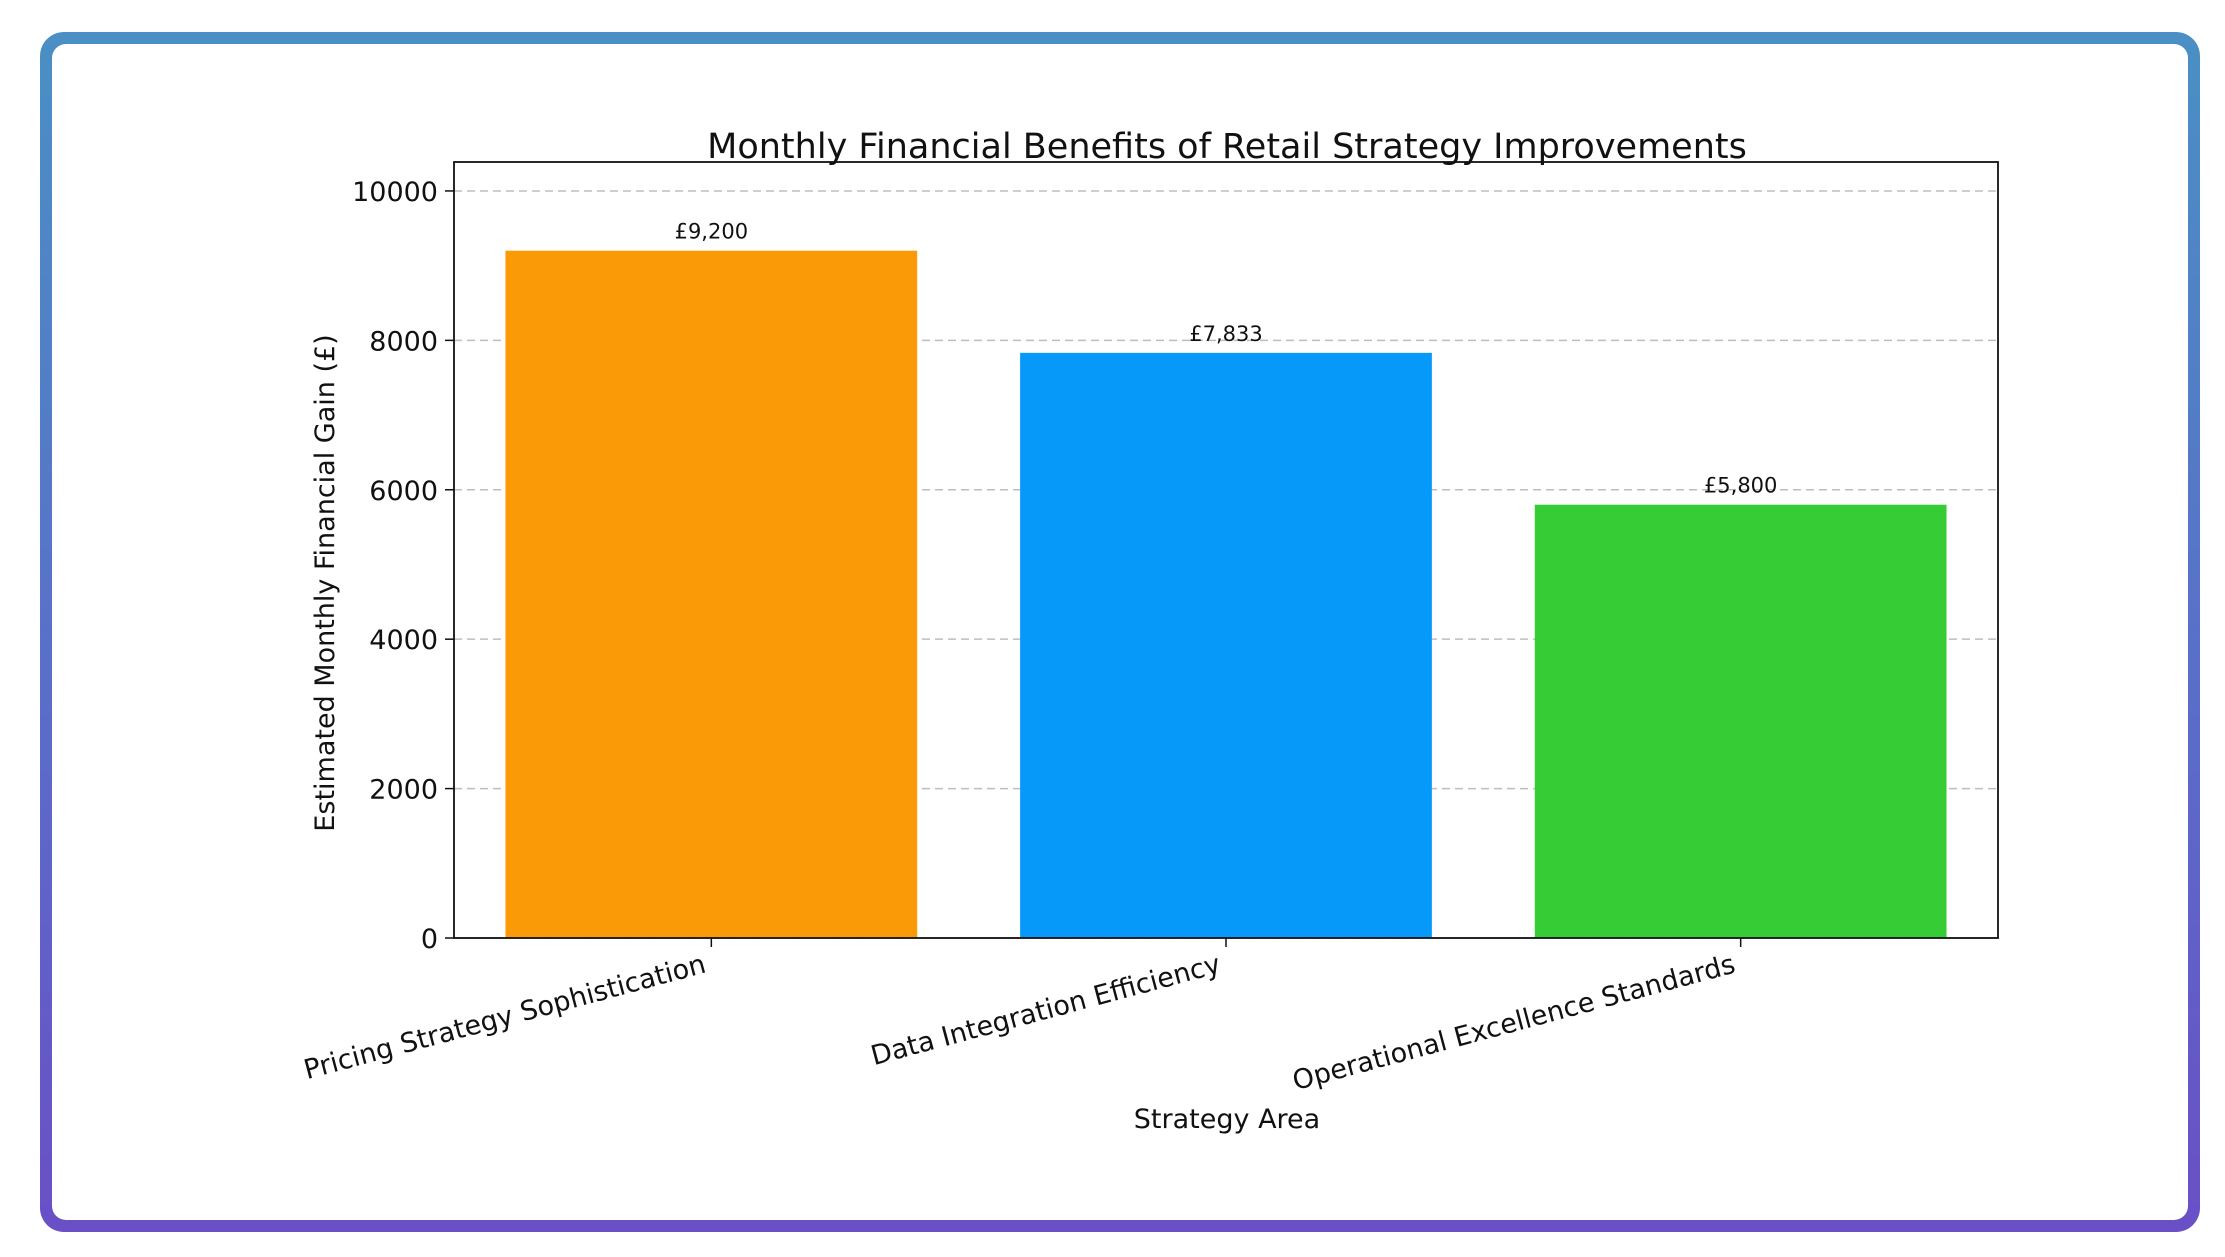 Image resolution: width=2225 pixels, height=1257 pixels. Describe the element at coordinates (403, 491) in the screenshot. I see `y-tick-label: 6000` at that location.